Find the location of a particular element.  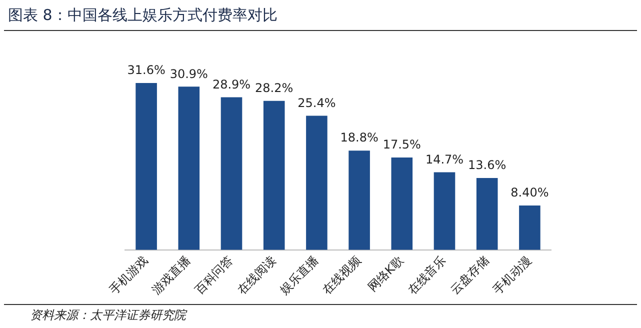

text: 资料来源：太平洋证券研究院 is located at coordinates (108, 315).